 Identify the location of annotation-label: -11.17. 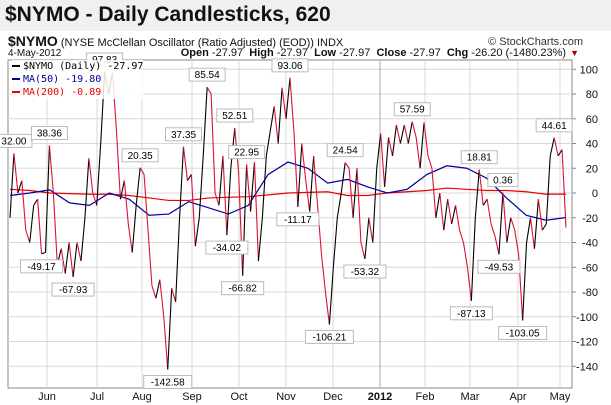
(298, 220).